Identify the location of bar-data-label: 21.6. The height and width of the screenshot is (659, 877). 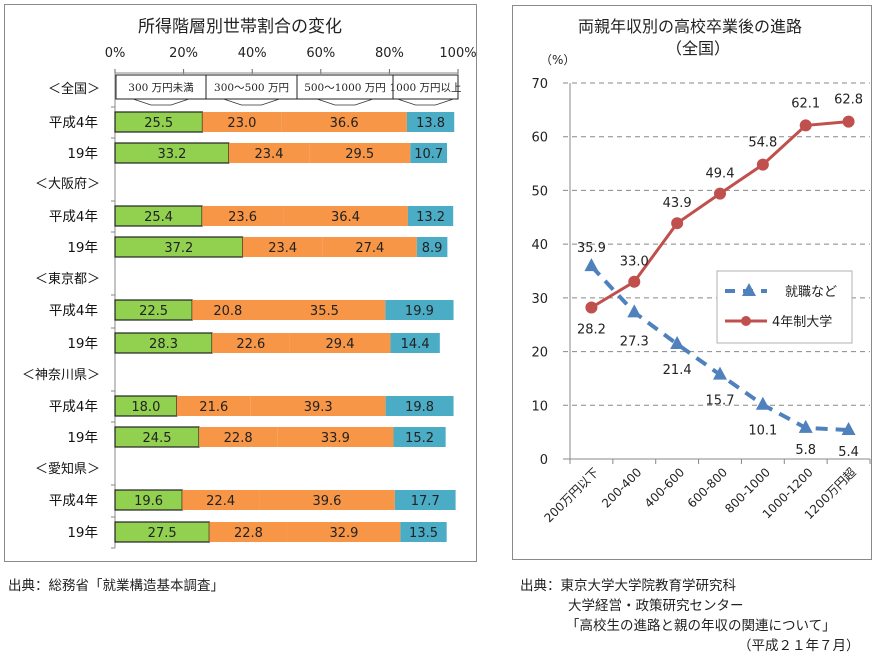
(213, 407).